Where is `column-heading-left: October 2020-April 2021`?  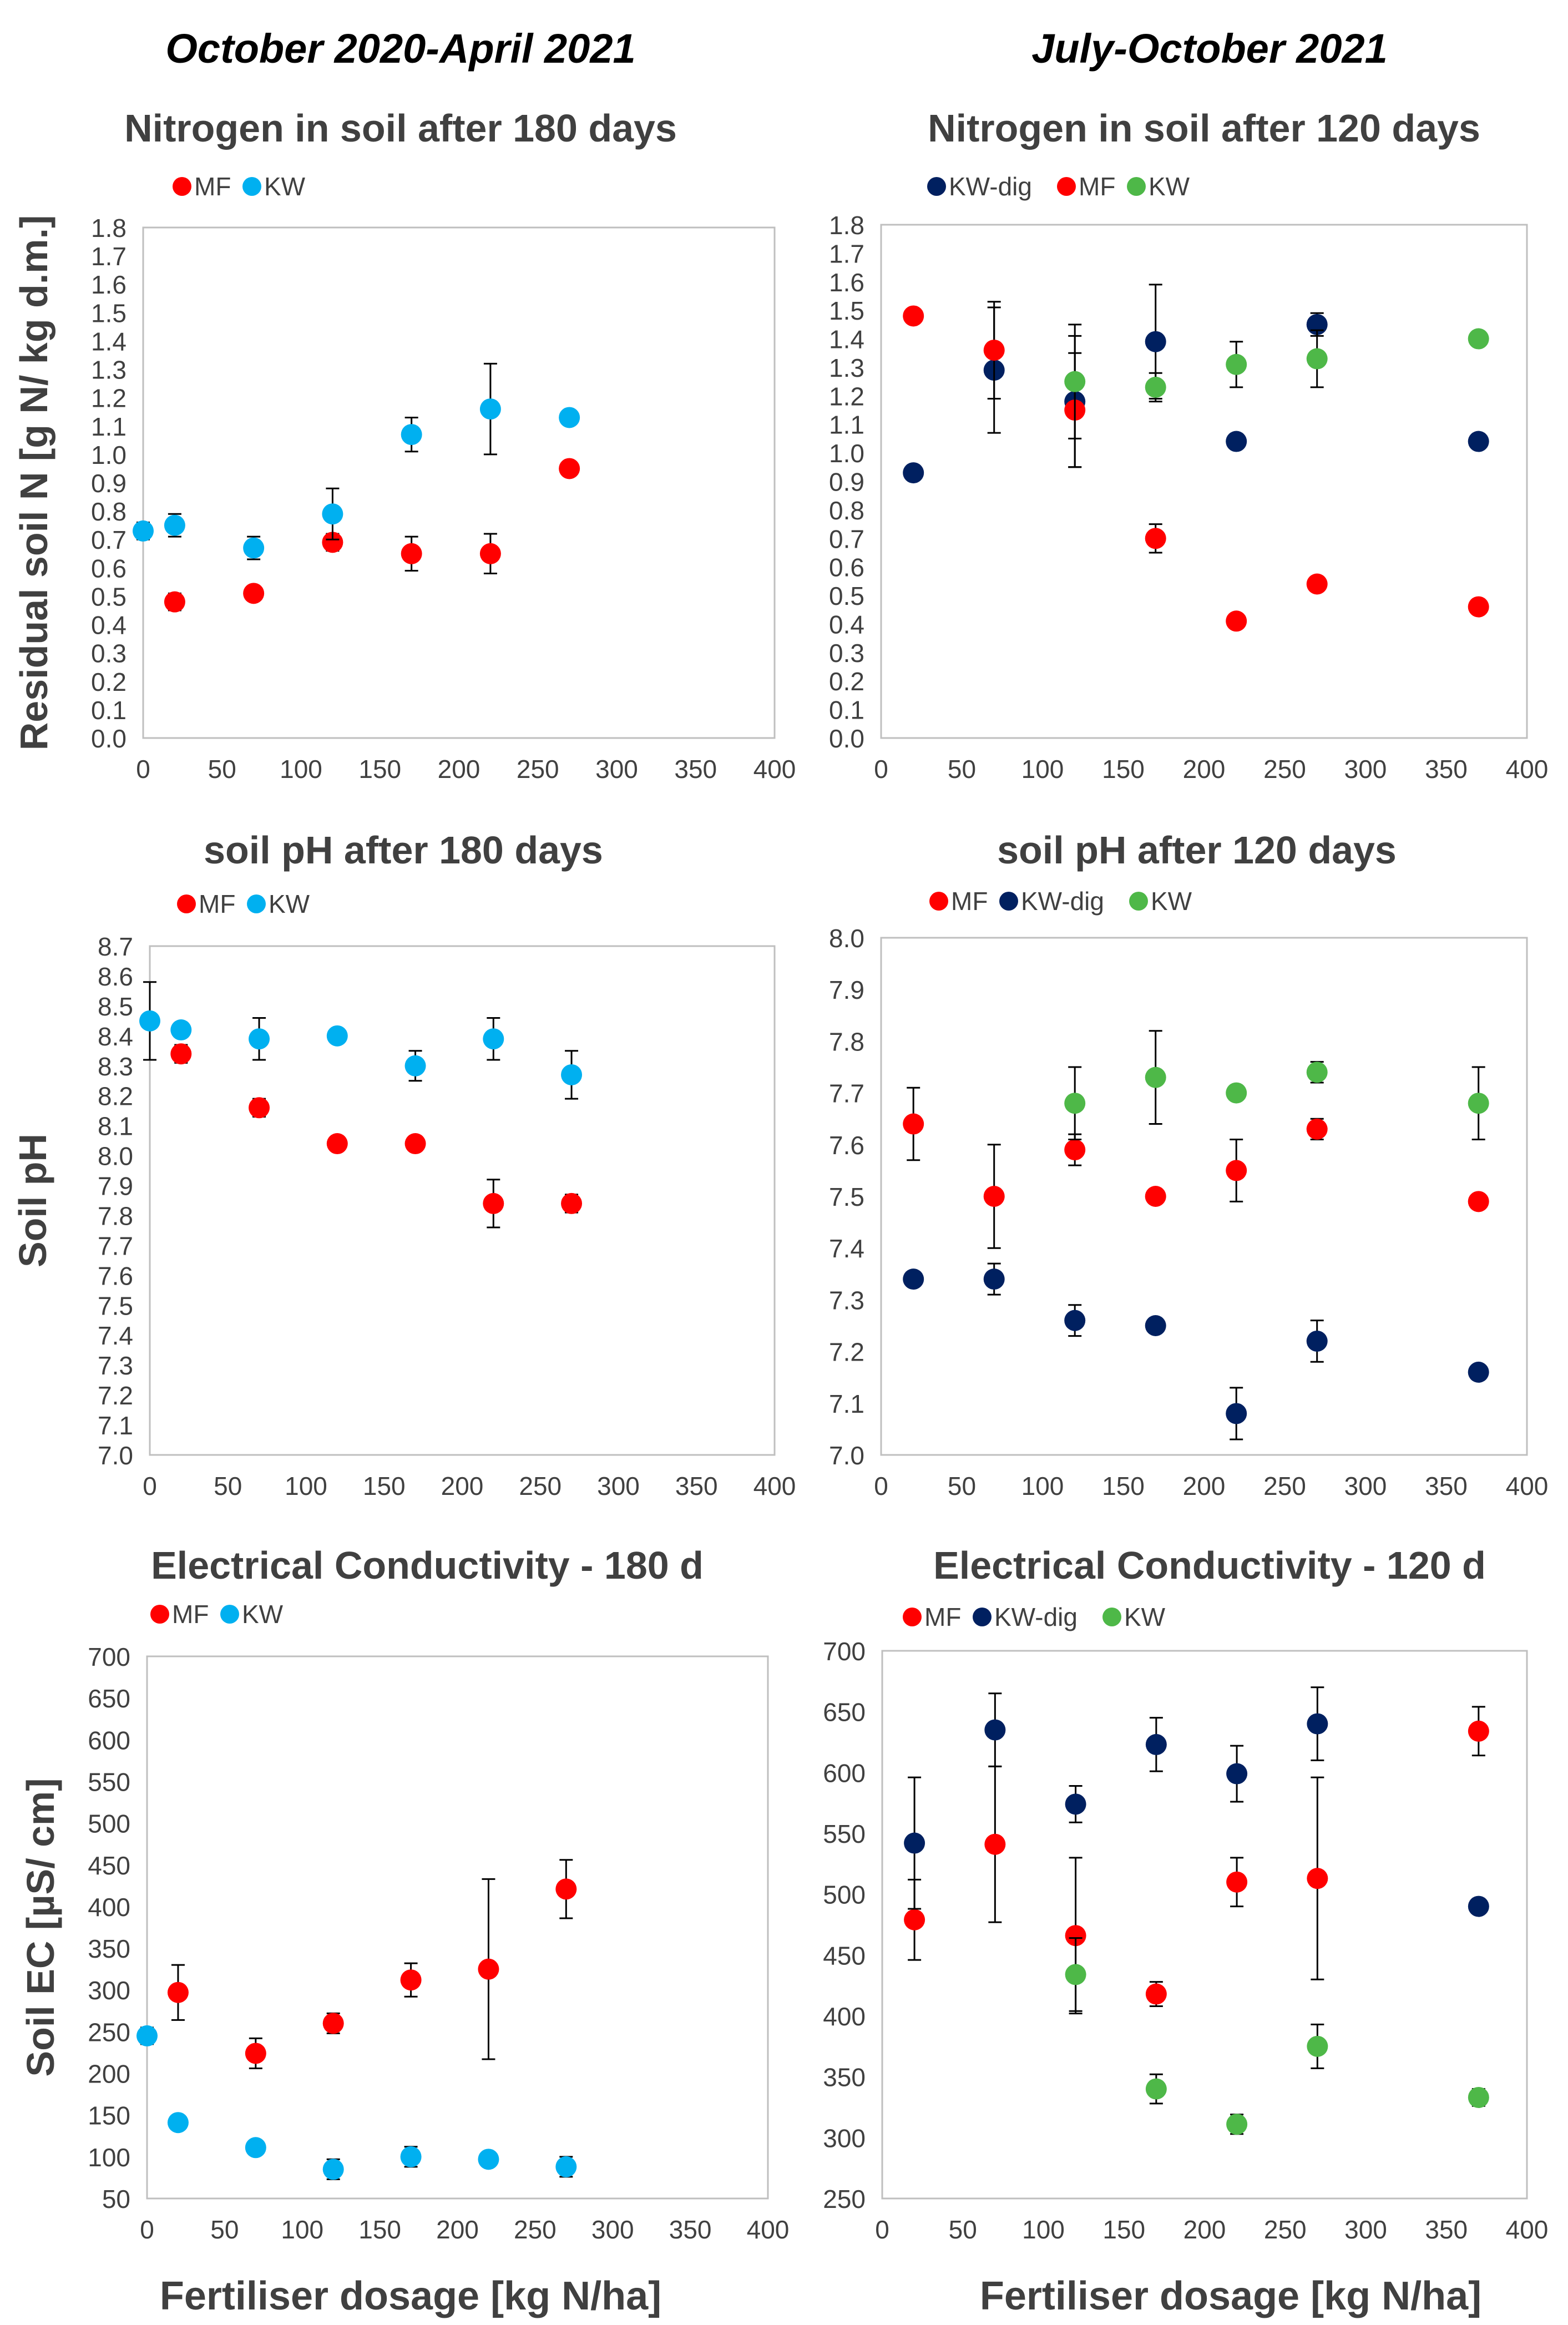
column-heading-left: October 2020-April 2021 is located at coordinates (400, 49).